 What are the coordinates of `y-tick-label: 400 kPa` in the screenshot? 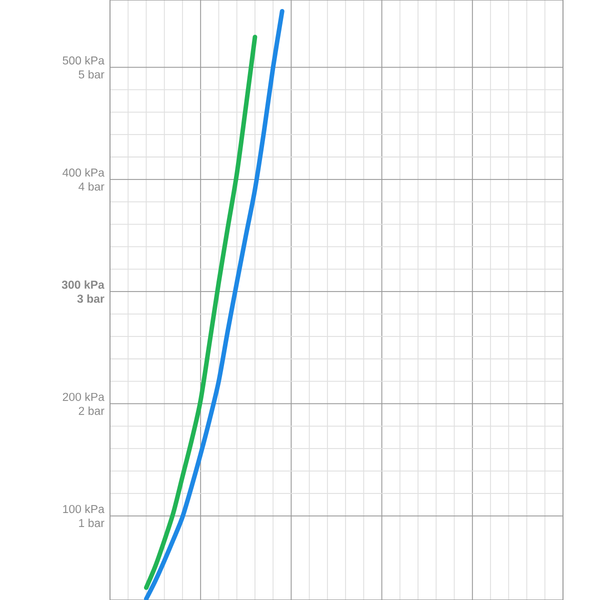 It's located at (83, 172).